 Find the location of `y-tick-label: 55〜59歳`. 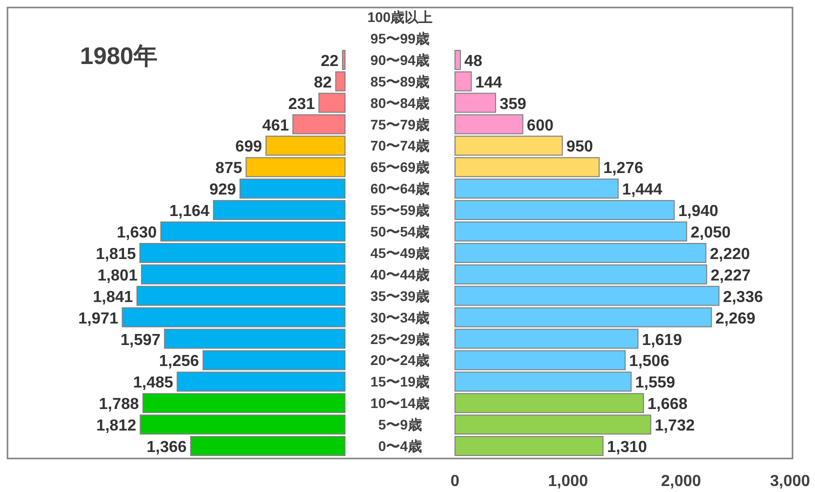

y-tick-label: 55〜59歳 is located at coordinates (400, 210).